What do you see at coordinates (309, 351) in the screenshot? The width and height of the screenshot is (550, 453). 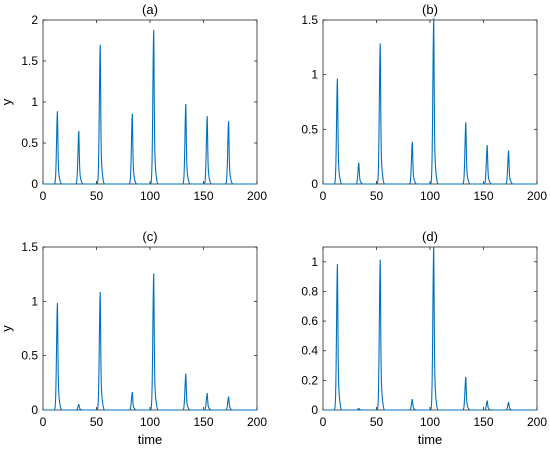 I see `y-tick-label: 0.4` at bounding box center [309, 351].